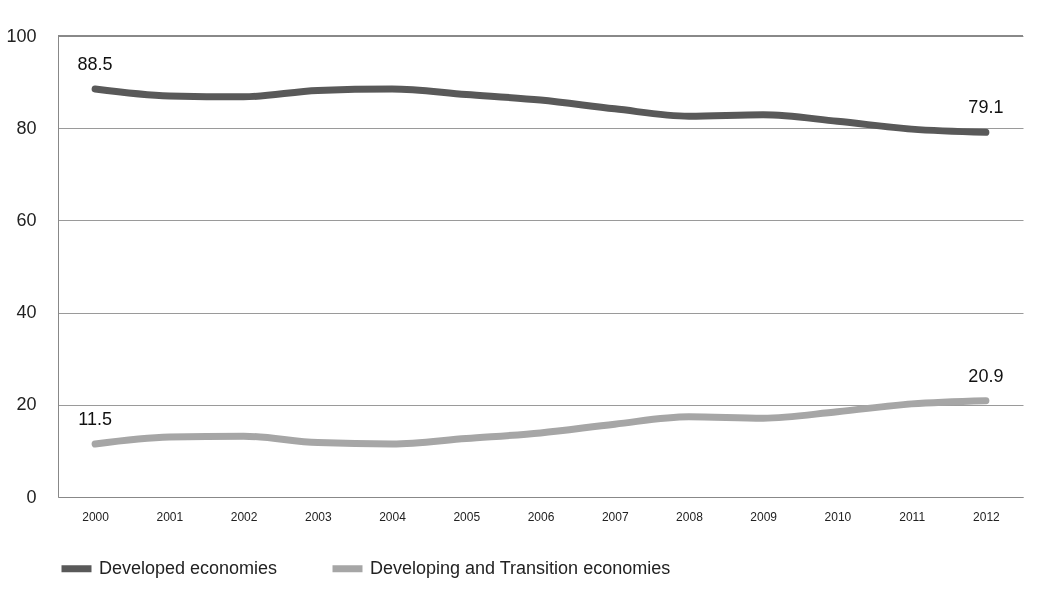  I want to click on x-tick-label: 2003, so click(318, 516).